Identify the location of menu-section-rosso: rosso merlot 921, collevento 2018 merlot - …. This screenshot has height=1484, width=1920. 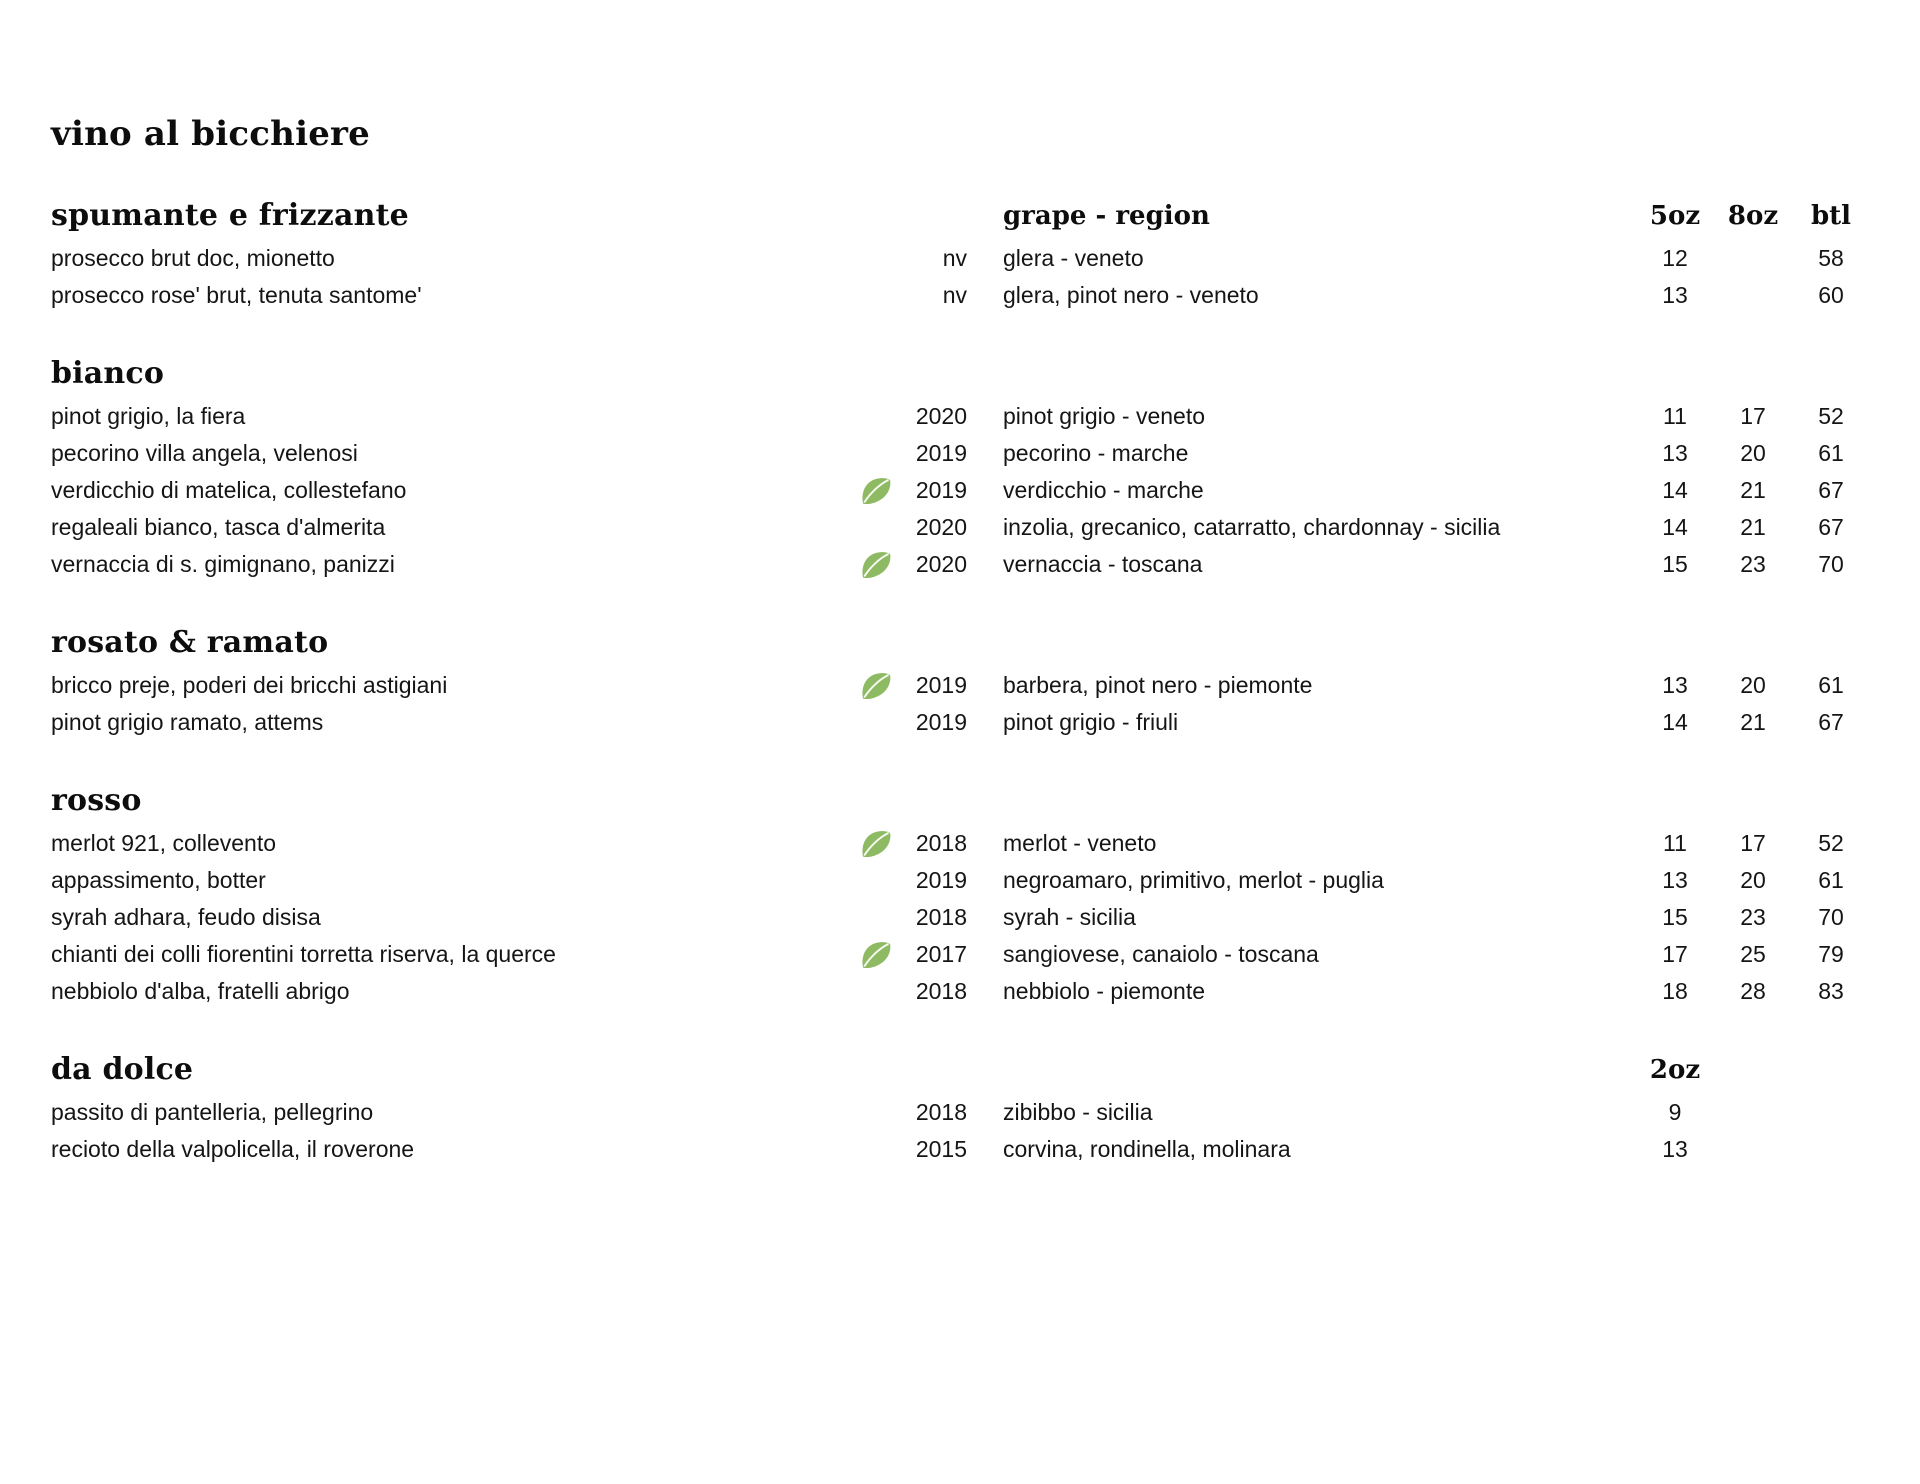
(960, 894).